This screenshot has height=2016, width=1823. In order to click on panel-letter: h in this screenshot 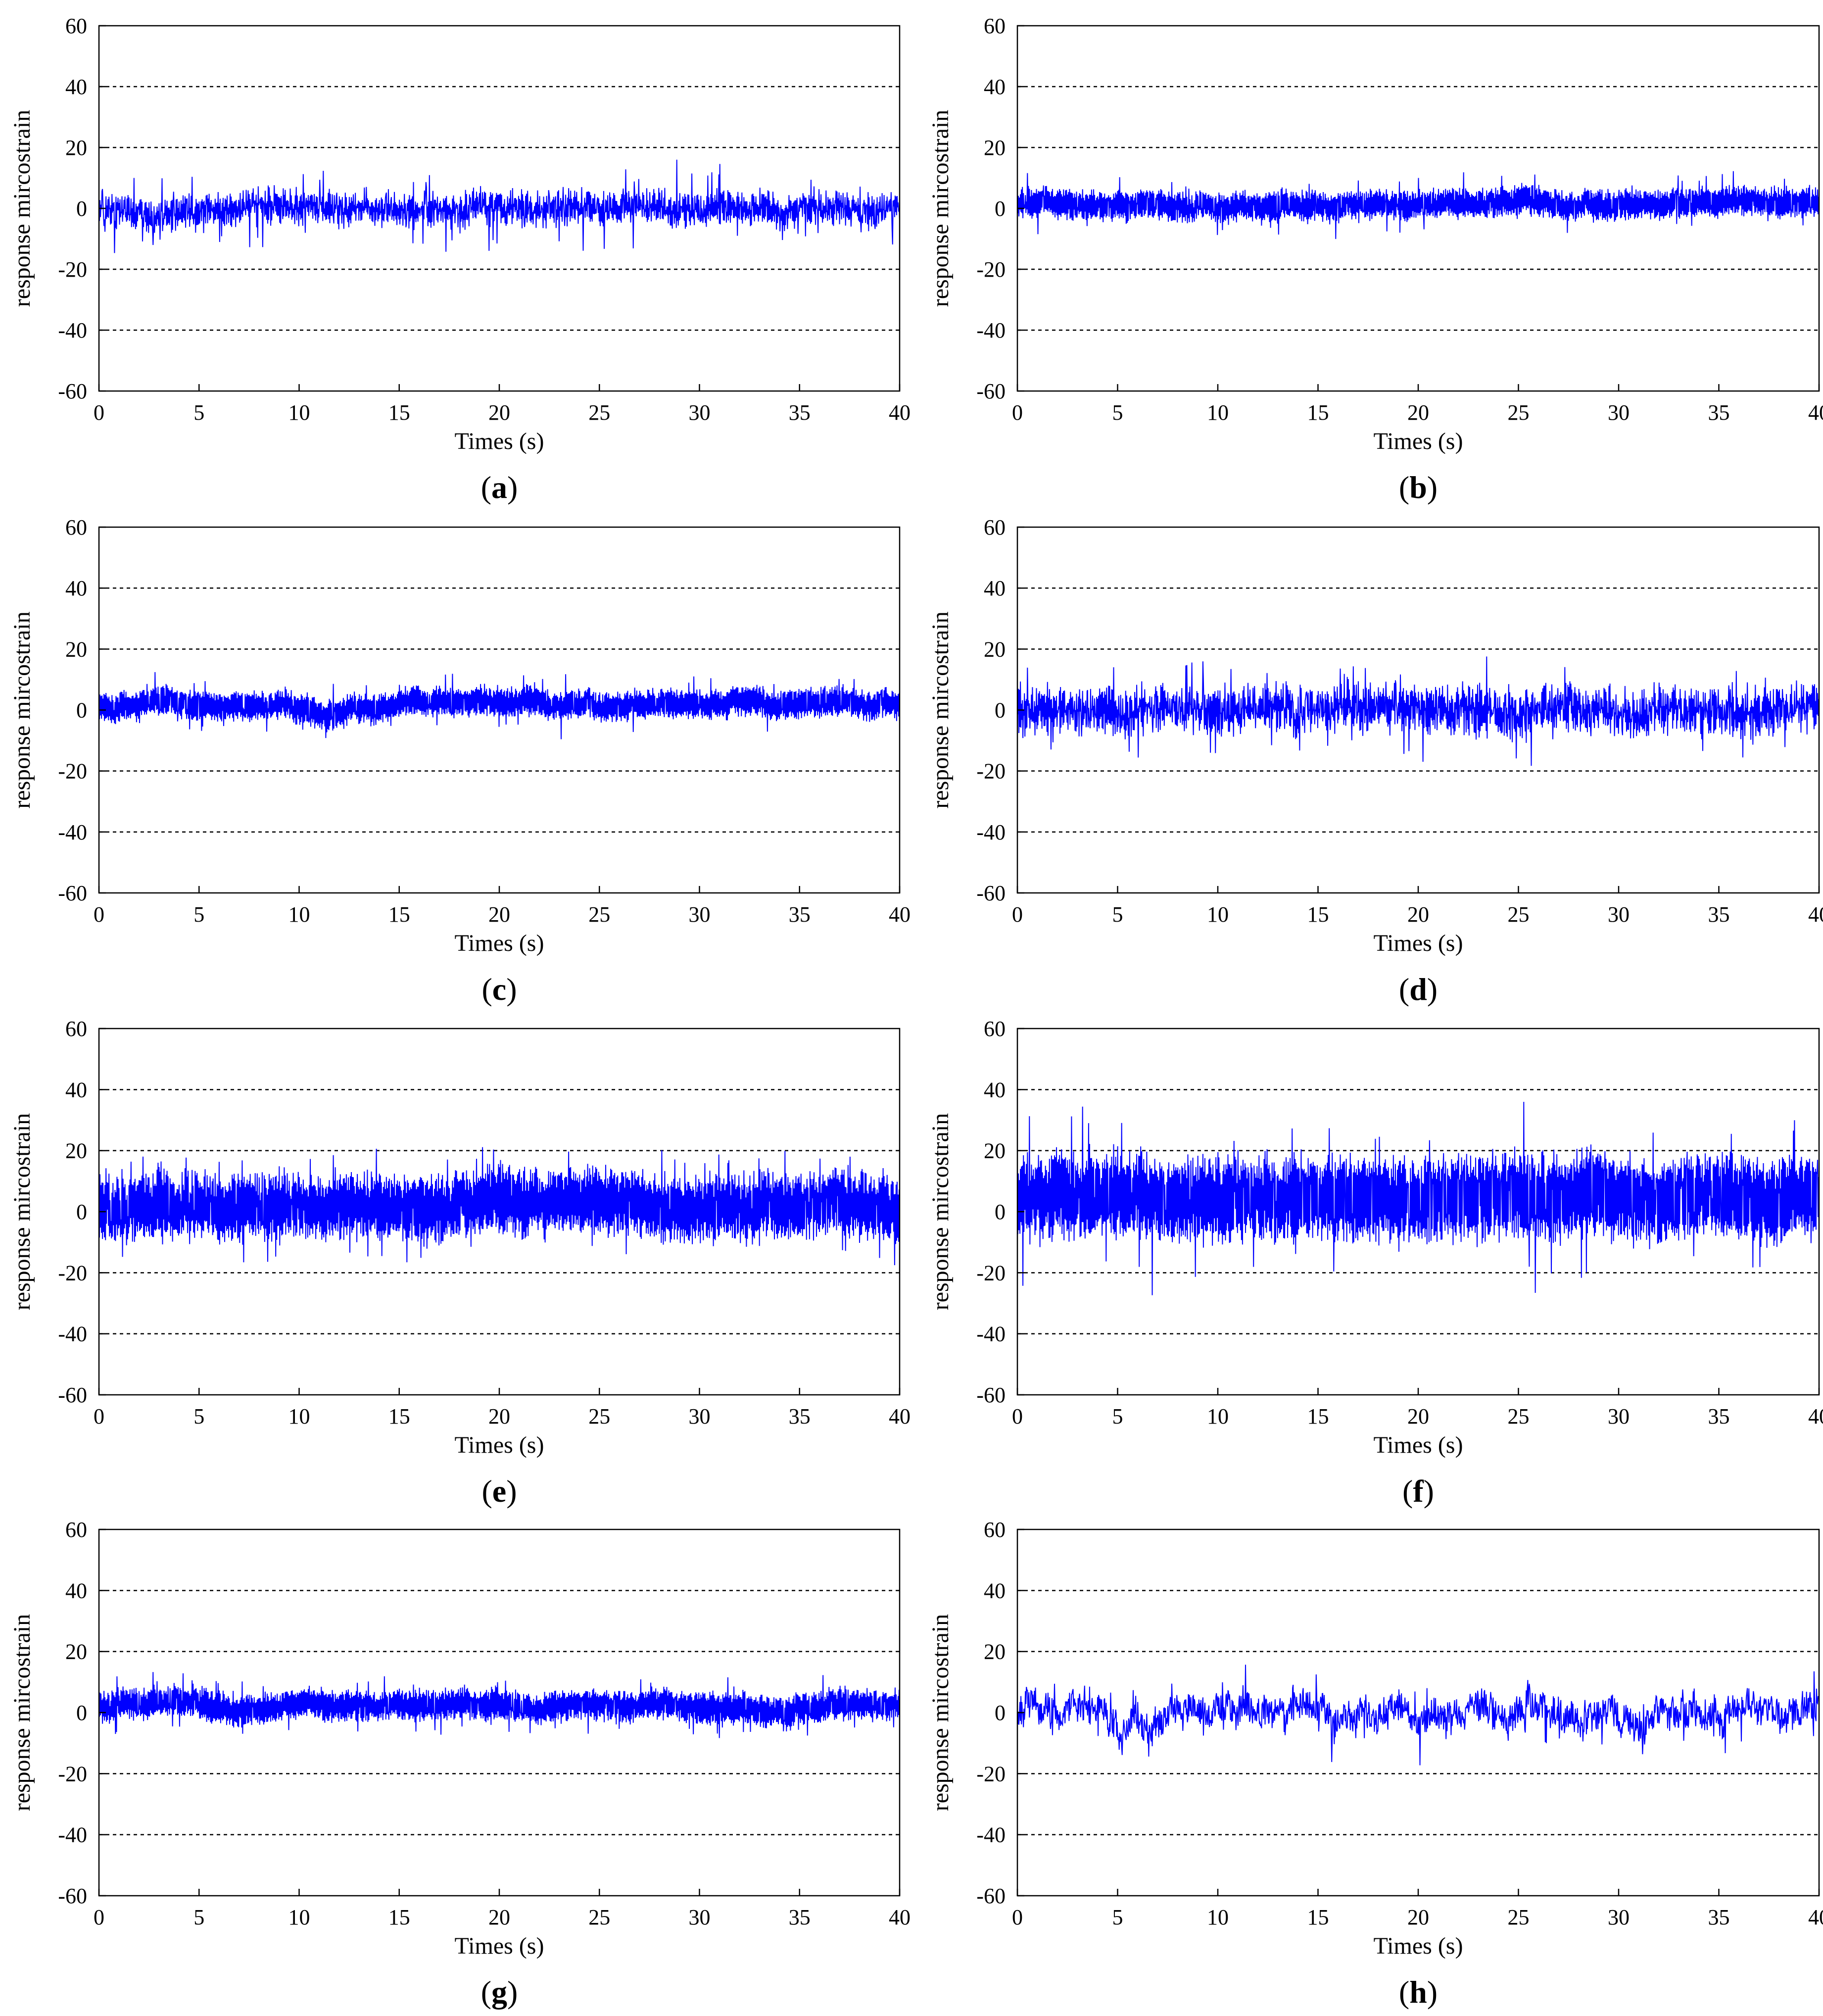, I will do `click(1418, 1992)`.